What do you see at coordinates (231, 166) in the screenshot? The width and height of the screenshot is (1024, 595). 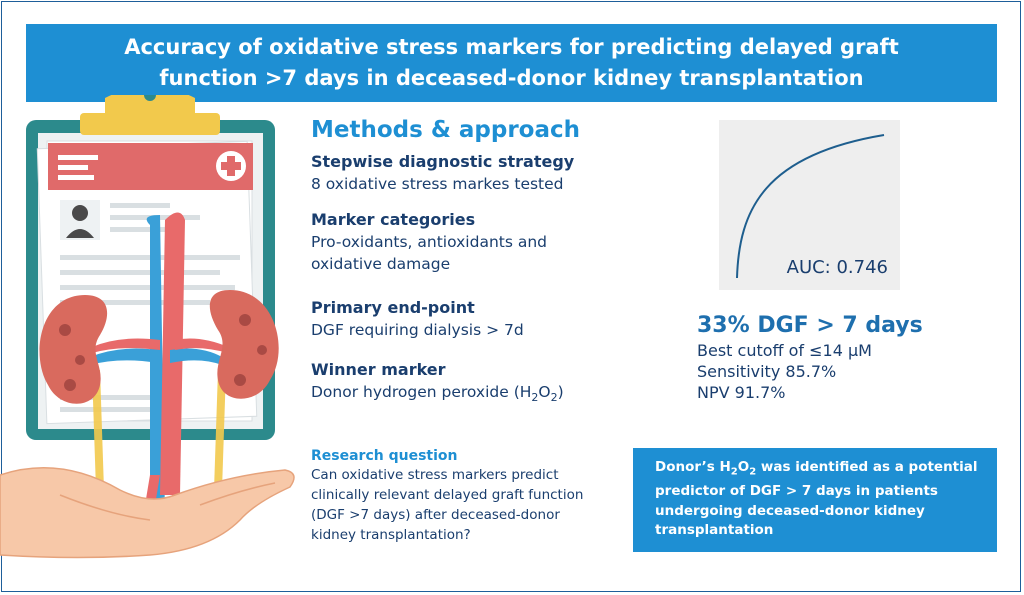 I see `medical-cross-icon` at bounding box center [231, 166].